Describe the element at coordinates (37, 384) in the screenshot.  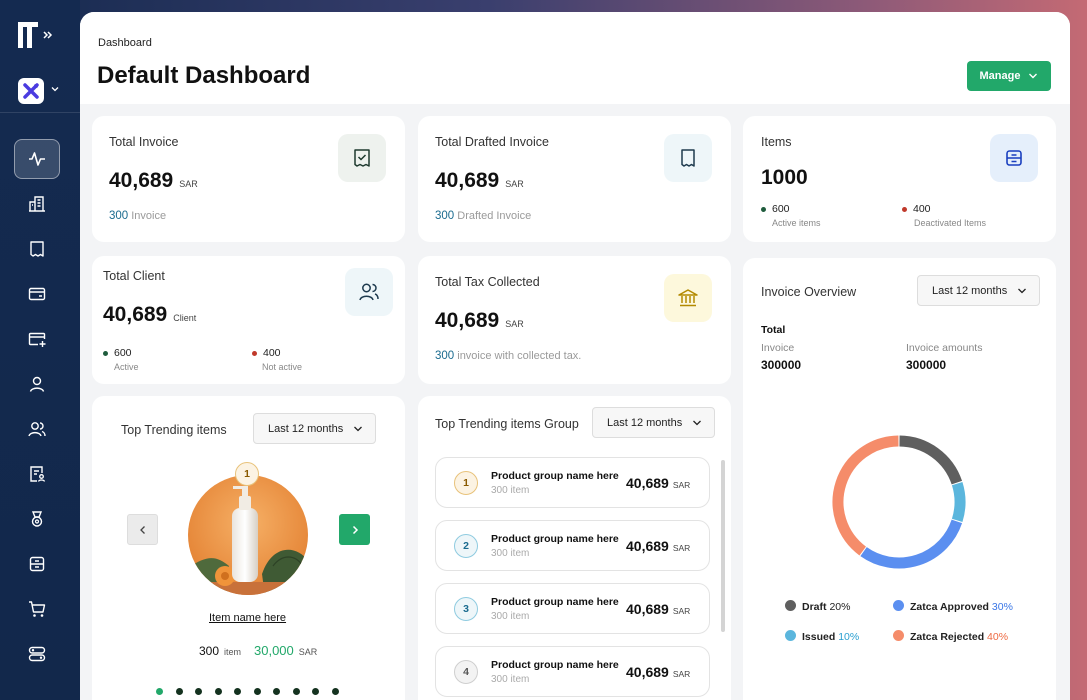
I see `nav-profile` at that location.